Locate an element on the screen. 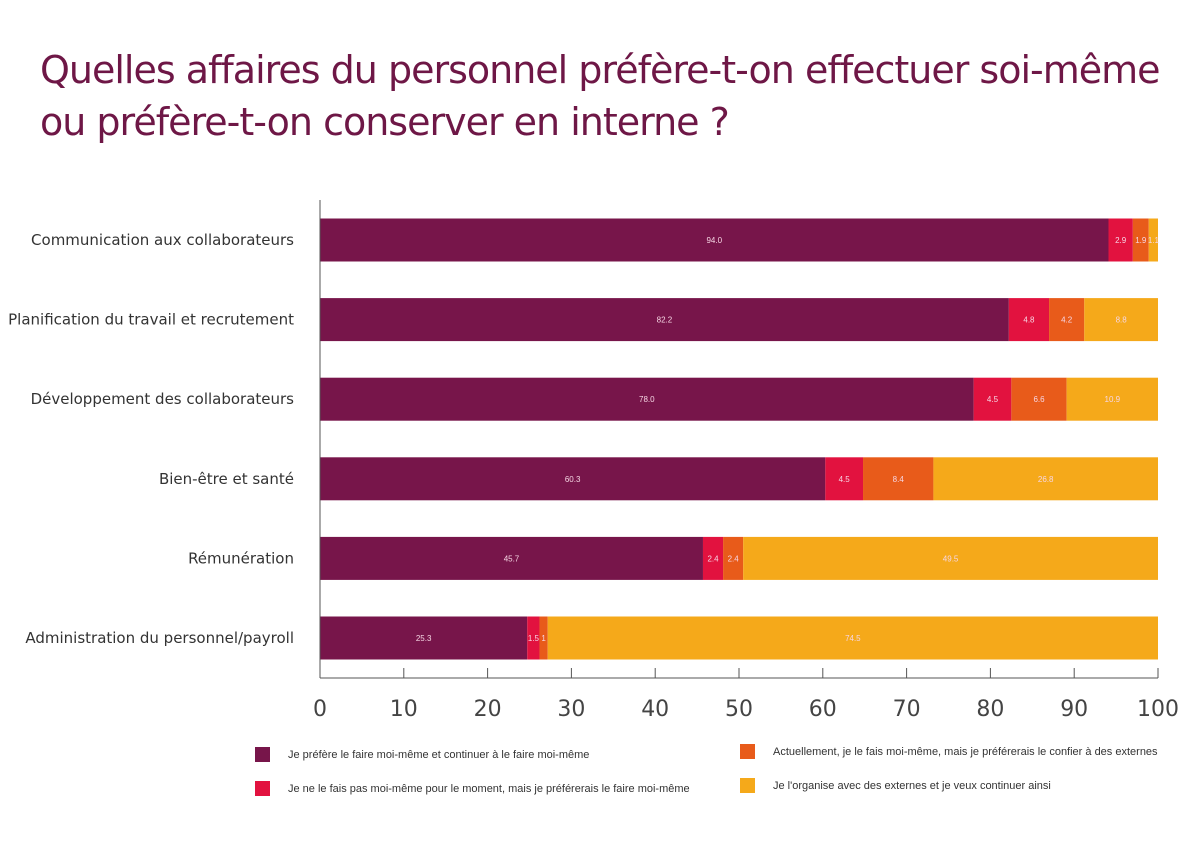  x-tick-label: 40 is located at coordinates (655, 709).